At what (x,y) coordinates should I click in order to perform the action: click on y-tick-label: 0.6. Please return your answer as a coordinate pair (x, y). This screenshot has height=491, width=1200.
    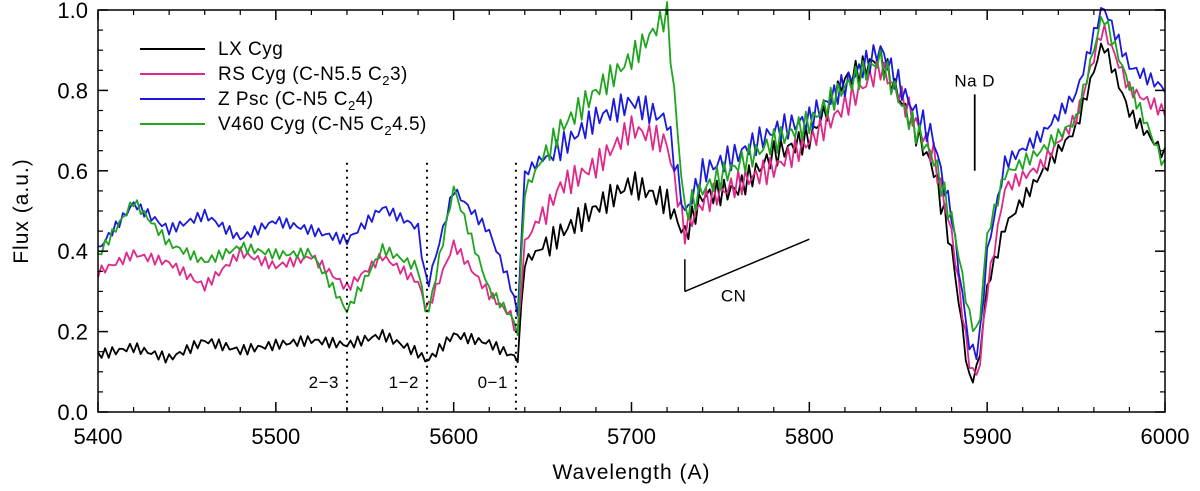
    Looking at the image, I should click on (72, 171).